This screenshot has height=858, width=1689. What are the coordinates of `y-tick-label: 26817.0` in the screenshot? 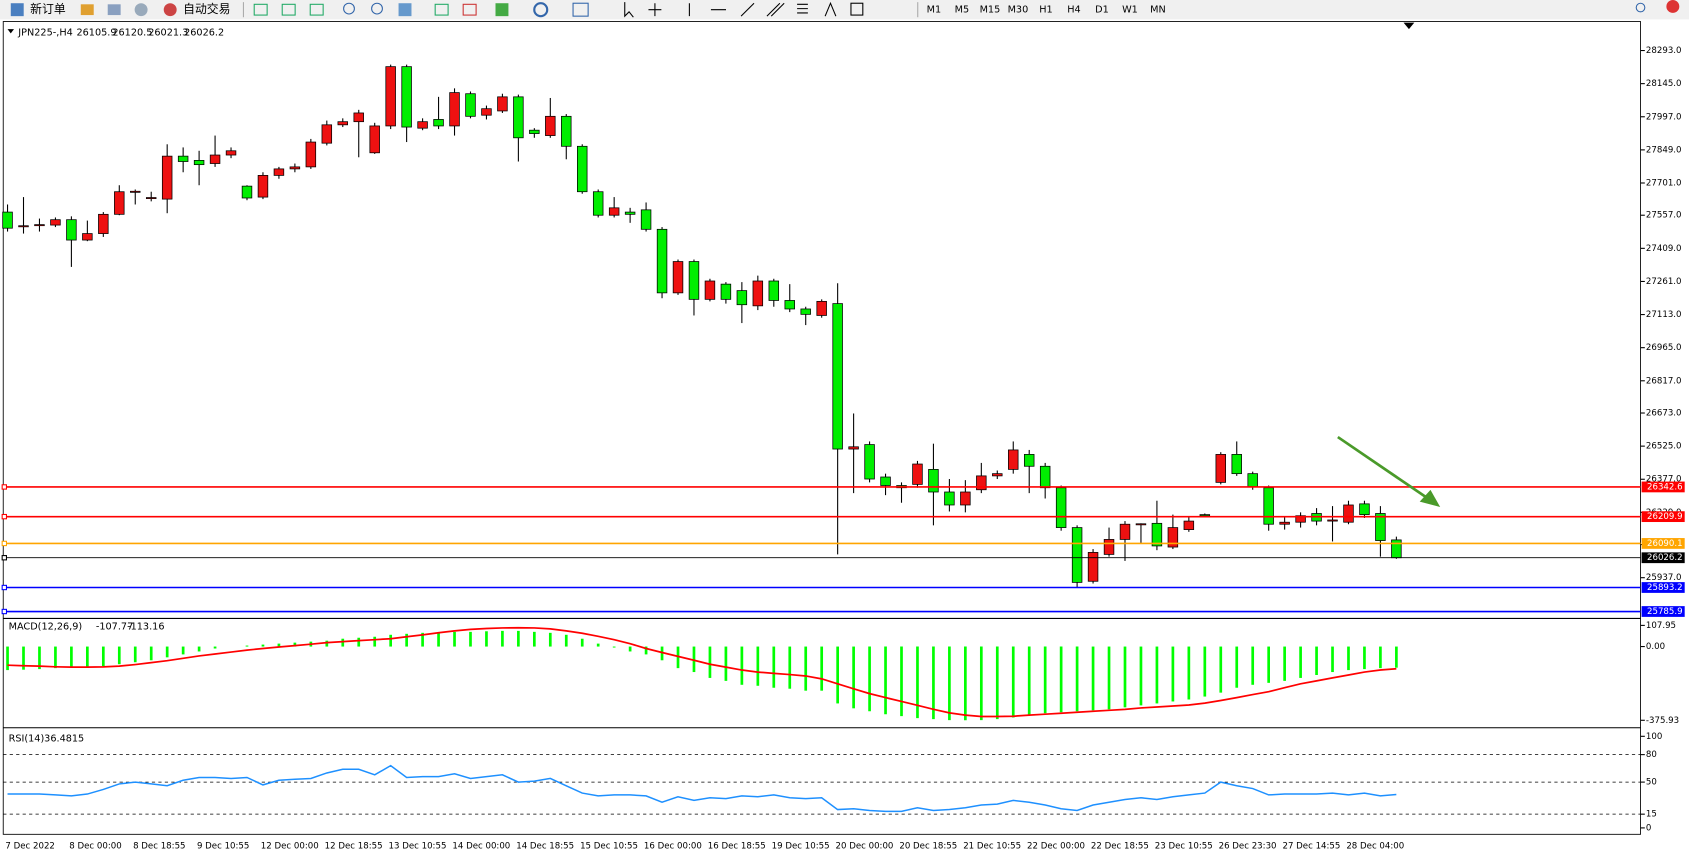 It's located at (1664, 381).